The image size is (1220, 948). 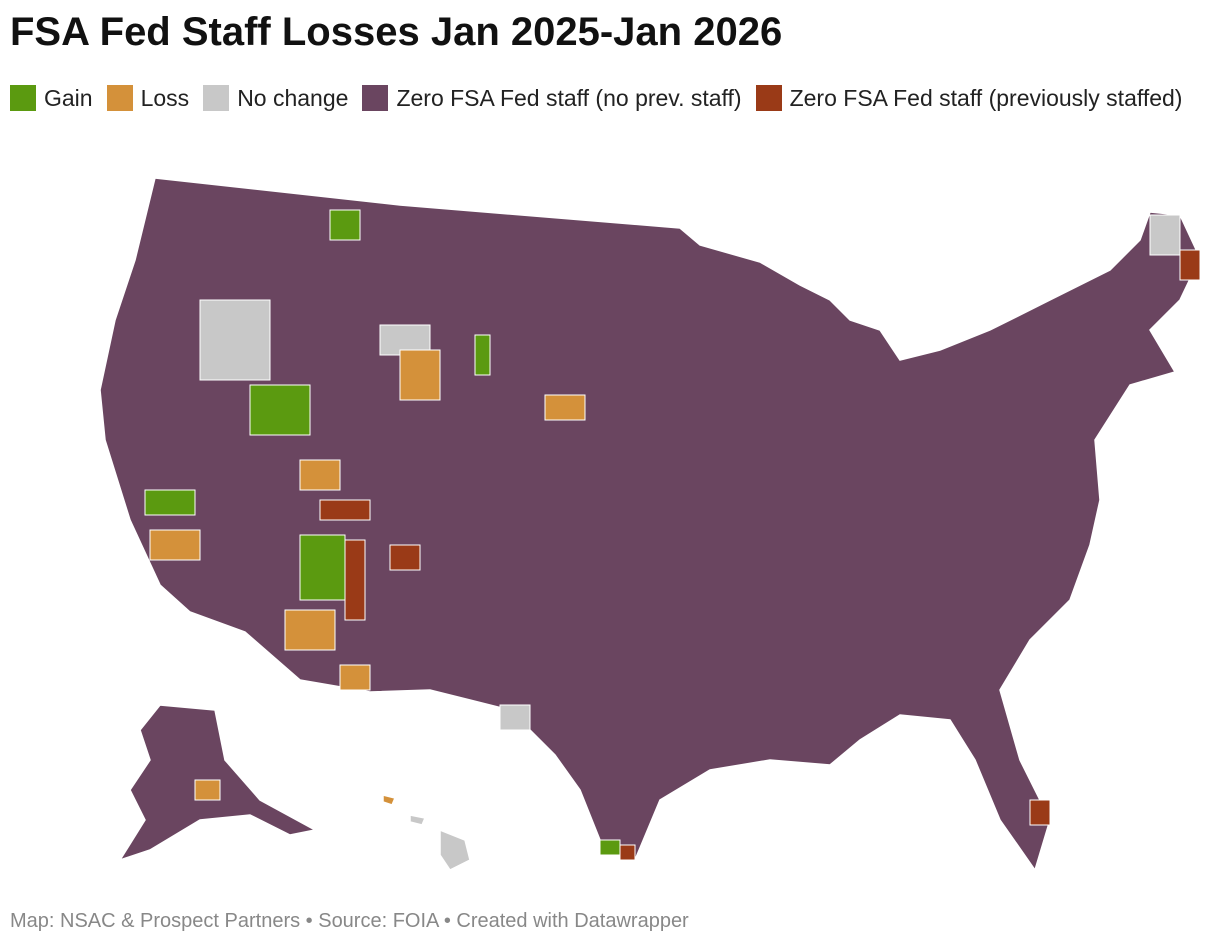 What do you see at coordinates (569, 98) in the screenshot?
I see `legend-label: Zero FSA Fed staff (no prev. staff)` at bounding box center [569, 98].